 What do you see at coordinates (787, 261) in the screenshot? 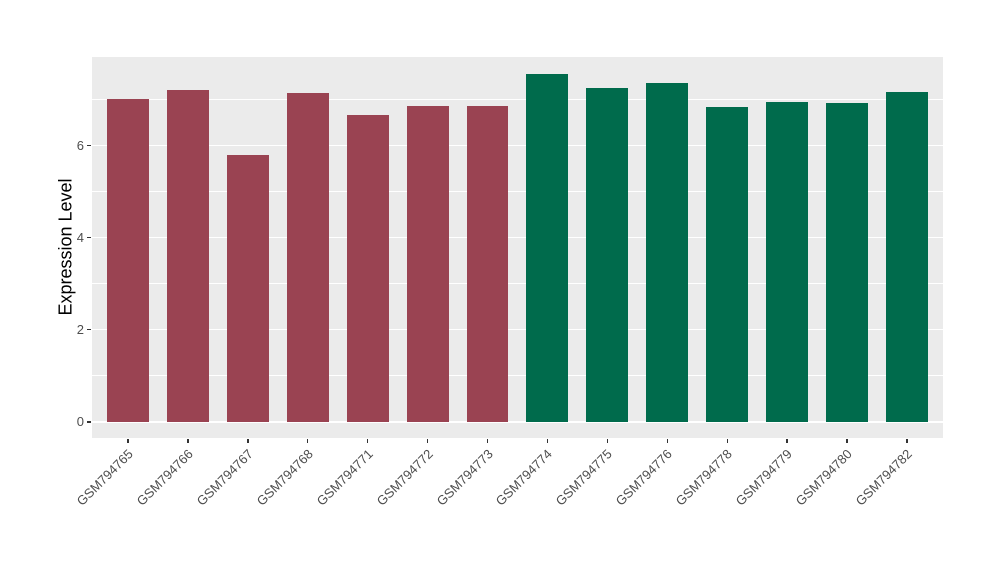
I see `bar-GSM794779` at bounding box center [787, 261].